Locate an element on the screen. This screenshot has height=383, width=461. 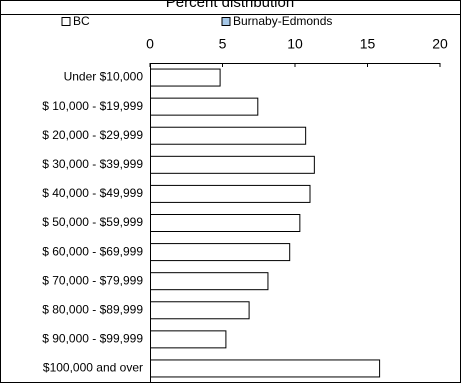
chart-title: Percent distribution is located at coordinates (230, 5).